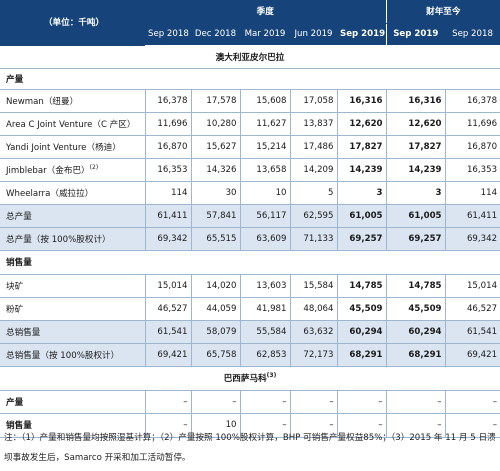 The width and height of the screenshot is (500, 471). I want to click on table-cell: 72,173, so click(313, 355).